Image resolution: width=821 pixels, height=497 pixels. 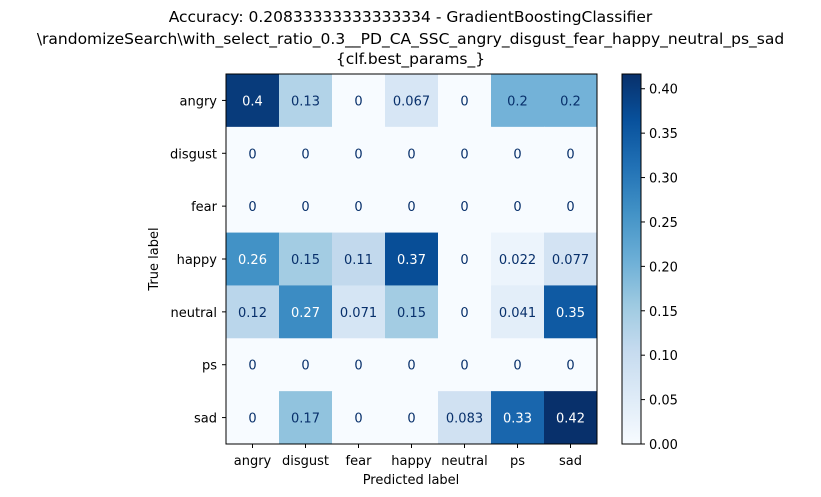 I want to click on cell-value-label: 0.4, so click(x=252, y=101).